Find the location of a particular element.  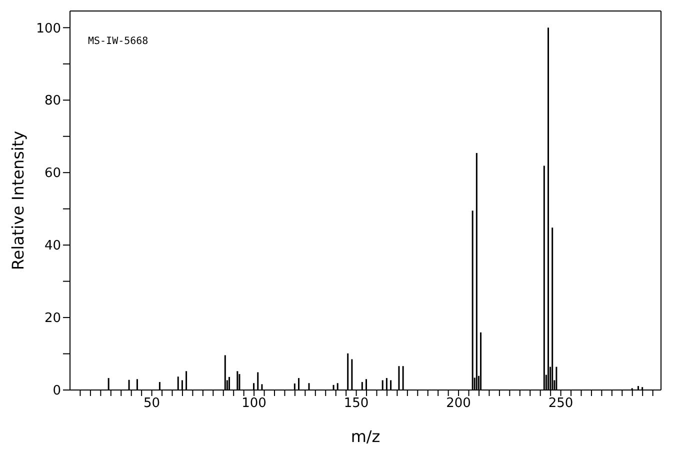

x-tick-label: 100 is located at coordinates (254, 404).